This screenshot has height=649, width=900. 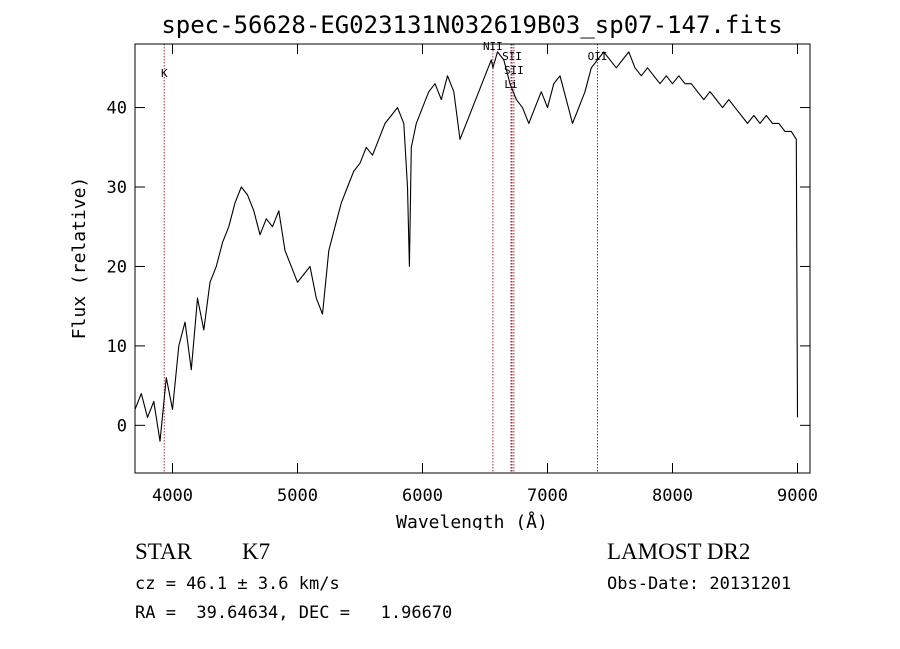 I want to click on x-tick-label: 6000, so click(x=422, y=496).